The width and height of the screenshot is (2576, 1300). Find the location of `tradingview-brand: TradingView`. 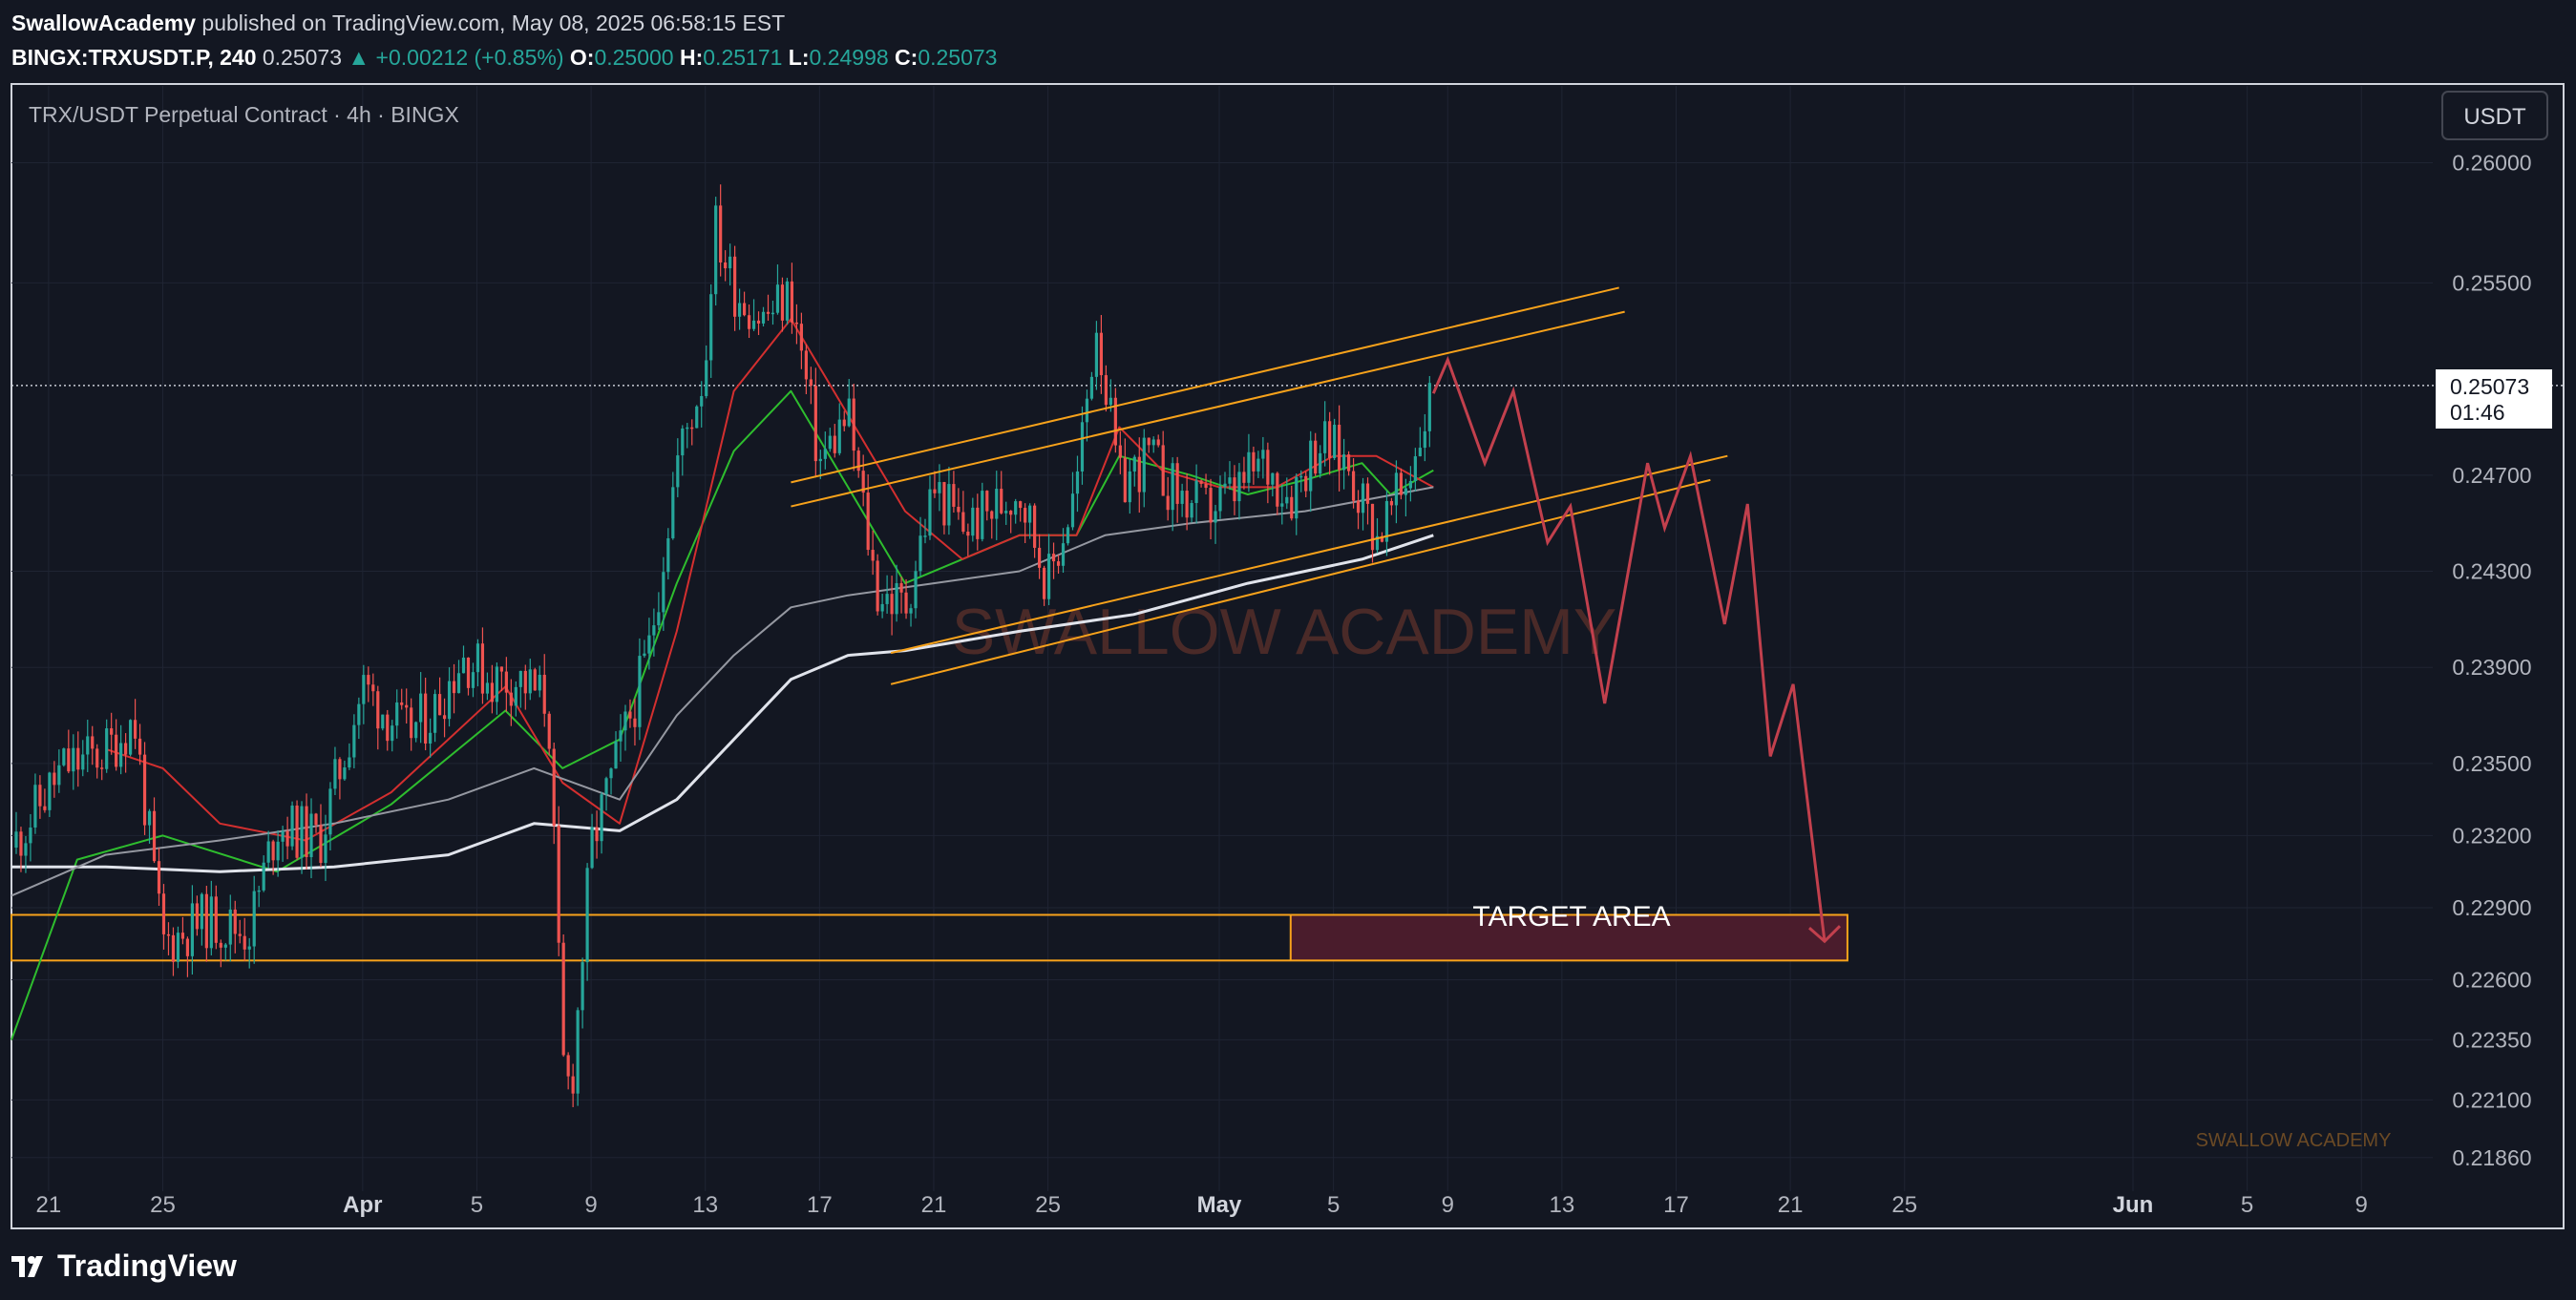

tradingview-brand: TradingView is located at coordinates (147, 1265).